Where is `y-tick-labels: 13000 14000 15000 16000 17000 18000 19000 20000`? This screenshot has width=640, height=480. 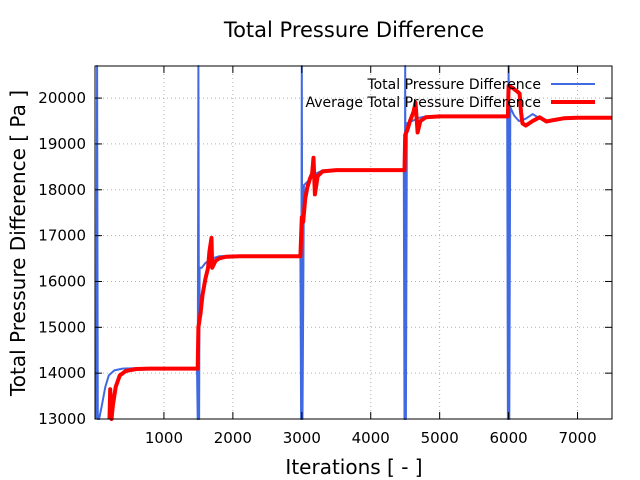
y-tick-labels: 13000 14000 15000 16000 17000 18000 19000 20000 is located at coordinates (62, 258).